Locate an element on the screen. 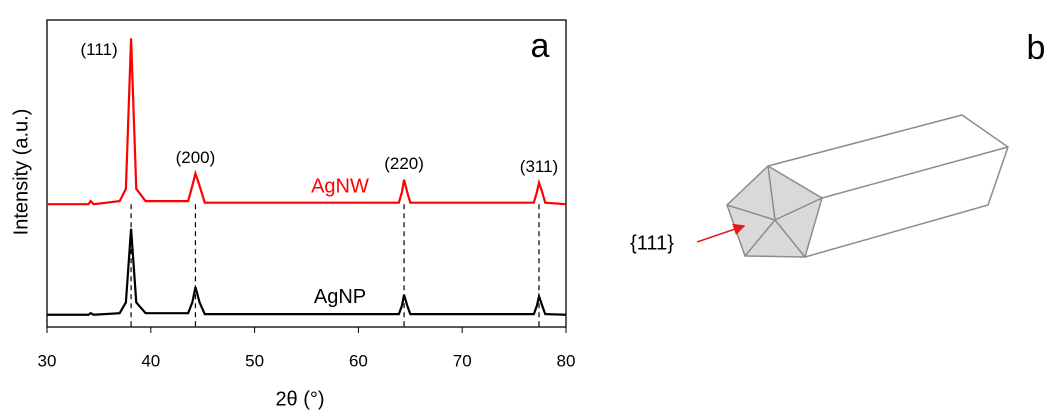  prism-diagram is located at coordinates (867, 186).